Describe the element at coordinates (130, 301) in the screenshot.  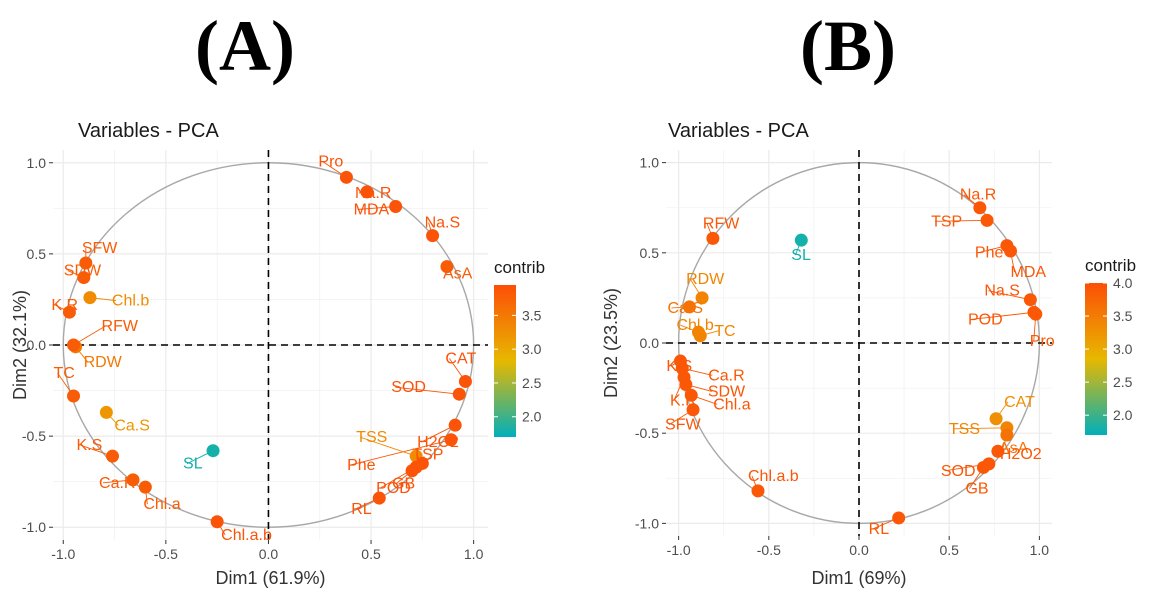
I see `variable-label: Chl.b` at that location.